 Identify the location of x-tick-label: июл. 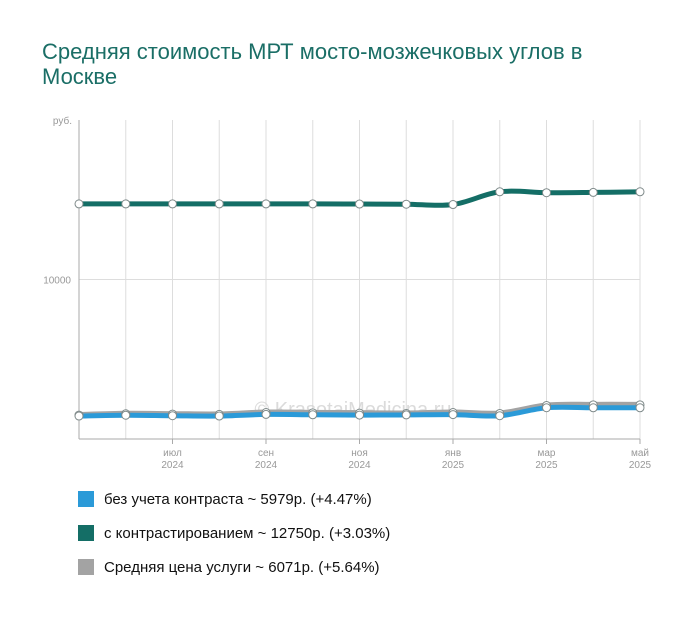
(172, 453).